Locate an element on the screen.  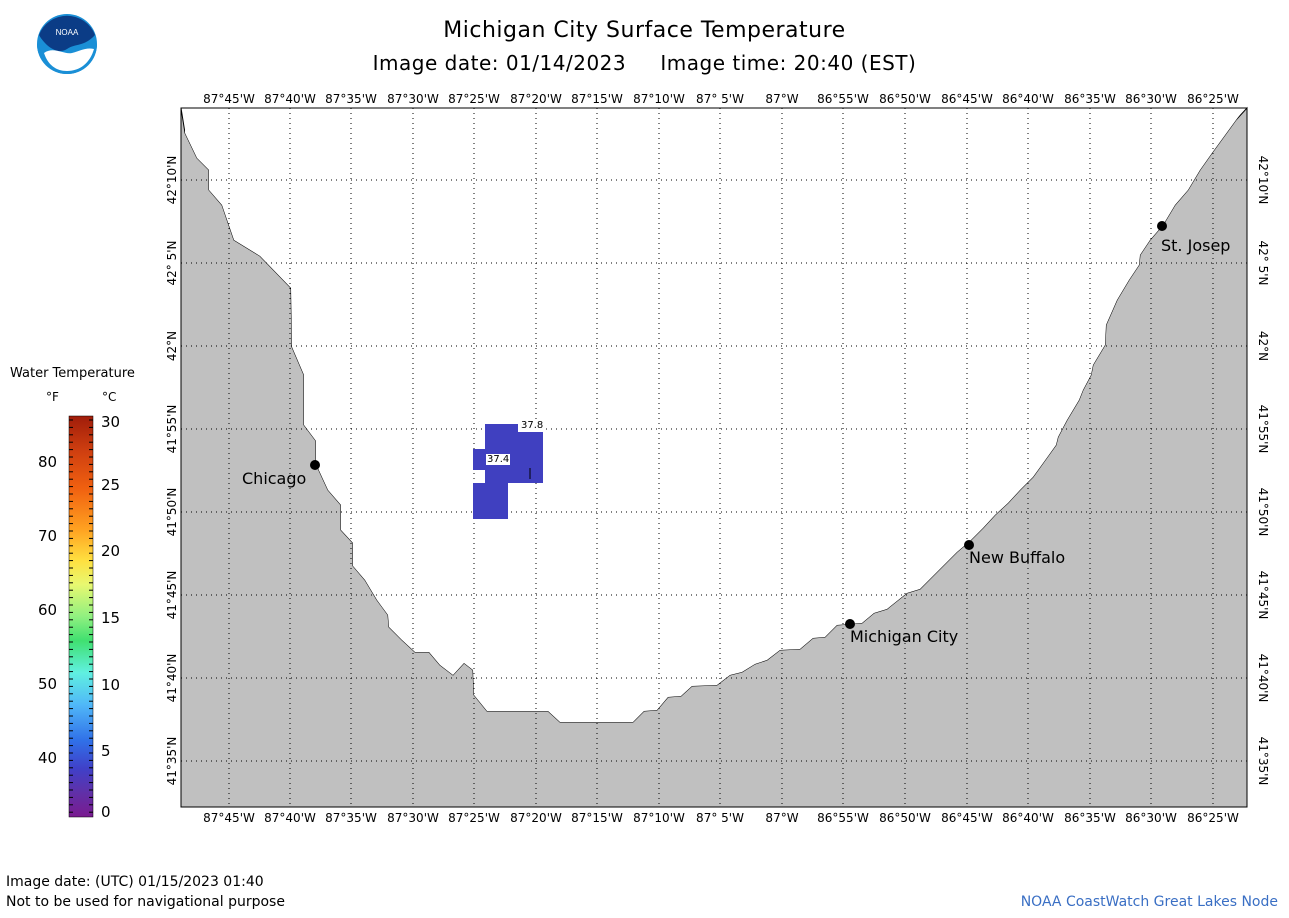
longitude-label-bottom: 87°10'W is located at coordinates (659, 818).